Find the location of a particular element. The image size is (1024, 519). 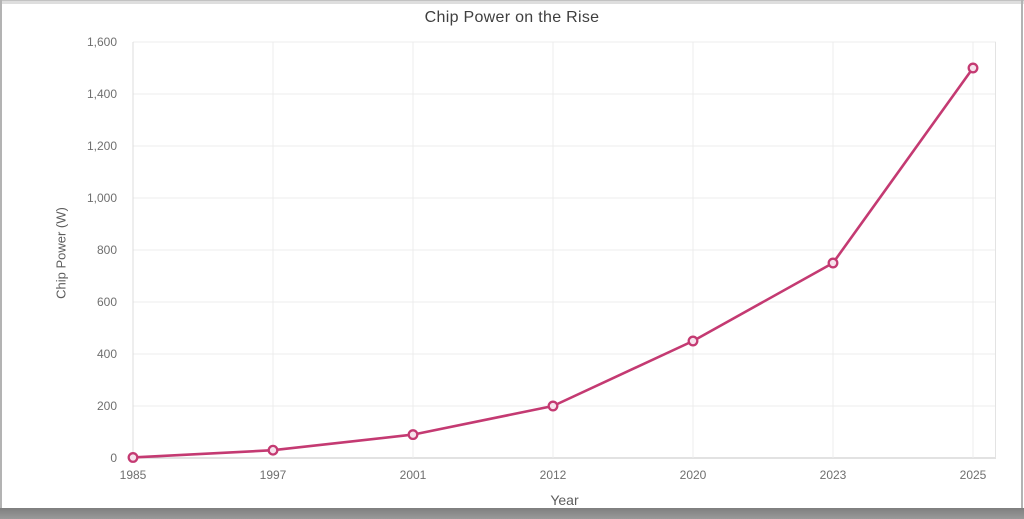

y-tick-label: 800 is located at coordinates (106, 250).